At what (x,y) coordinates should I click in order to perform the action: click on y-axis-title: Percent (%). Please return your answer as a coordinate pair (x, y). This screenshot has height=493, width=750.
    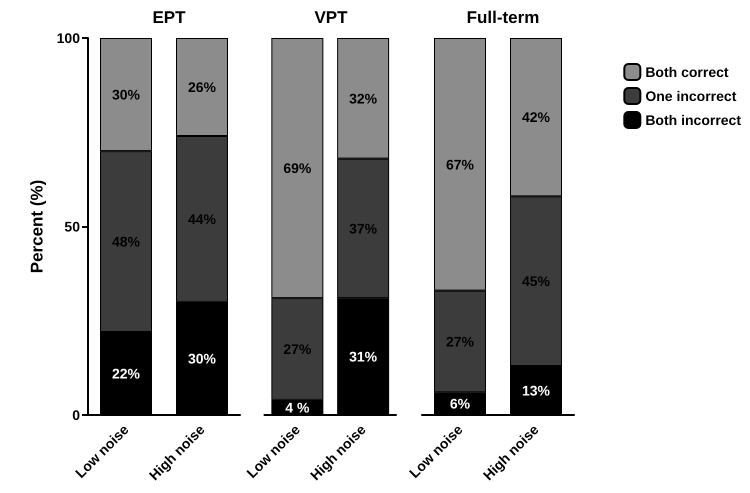
    Looking at the image, I should click on (37, 227).